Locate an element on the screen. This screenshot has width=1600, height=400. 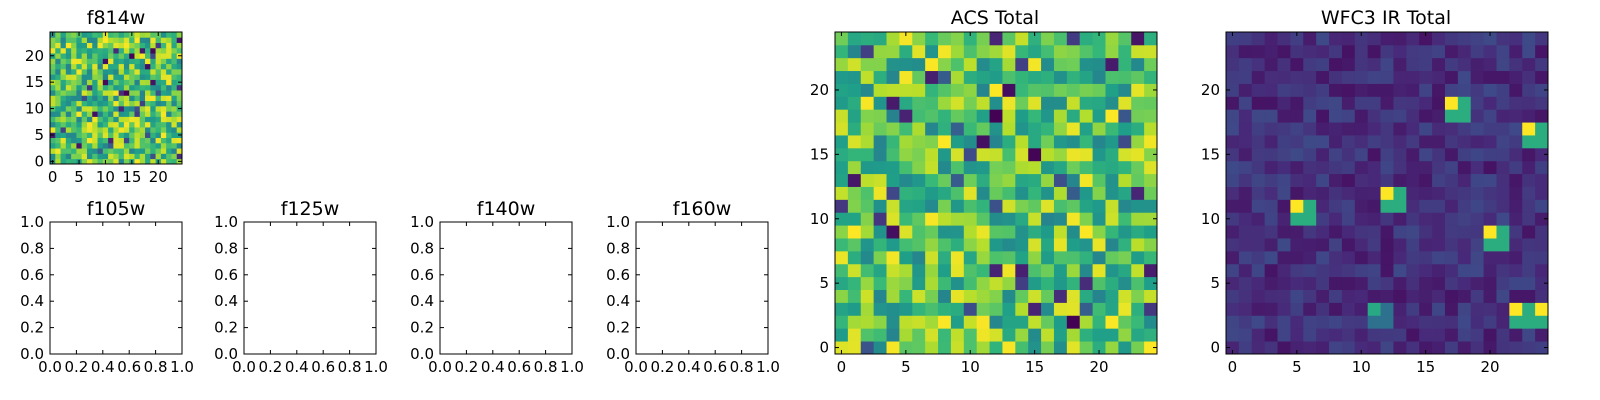
x-tick-label: 15 is located at coordinates (1034, 367).